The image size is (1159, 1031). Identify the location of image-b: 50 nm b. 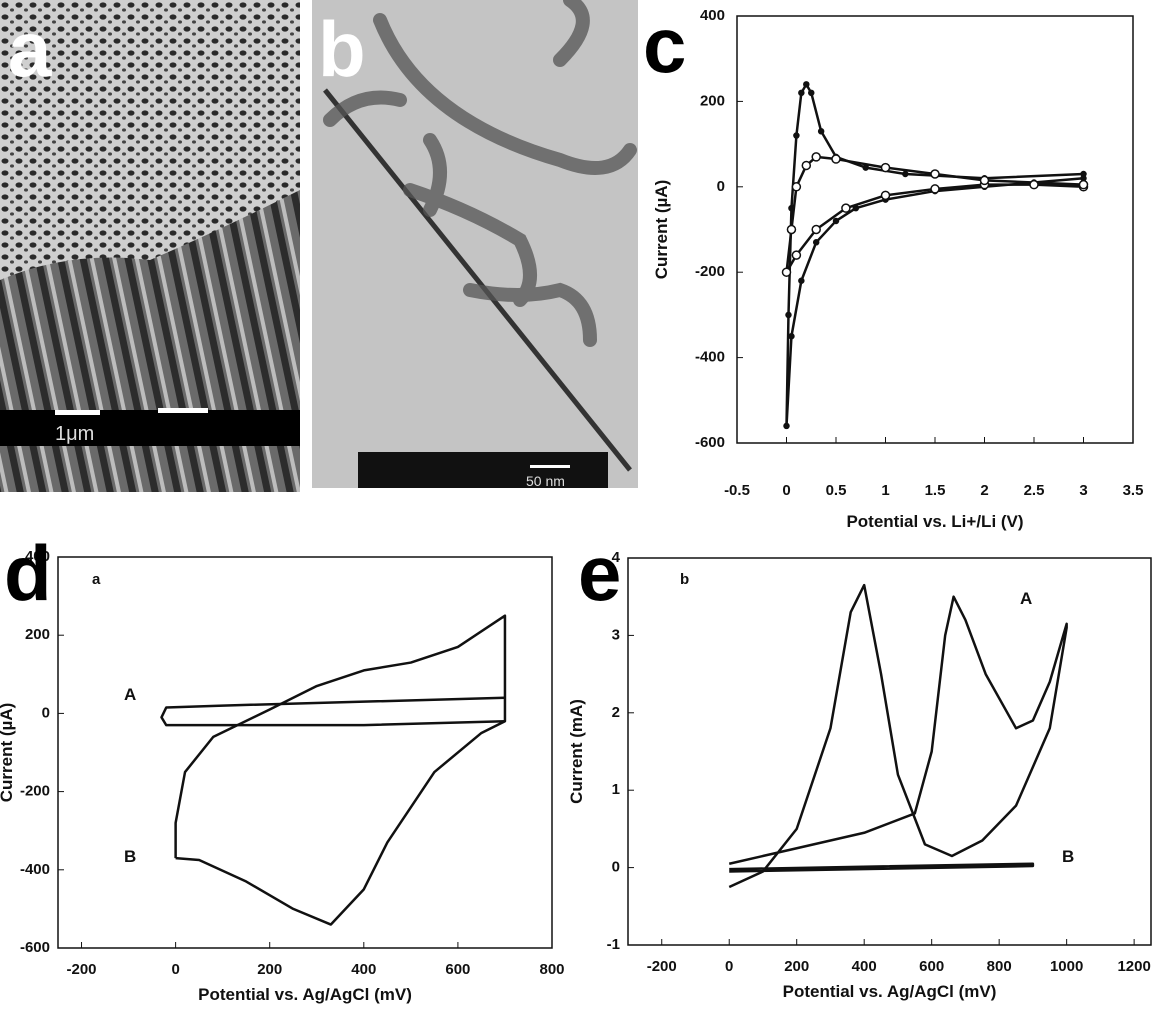
(475, 244).